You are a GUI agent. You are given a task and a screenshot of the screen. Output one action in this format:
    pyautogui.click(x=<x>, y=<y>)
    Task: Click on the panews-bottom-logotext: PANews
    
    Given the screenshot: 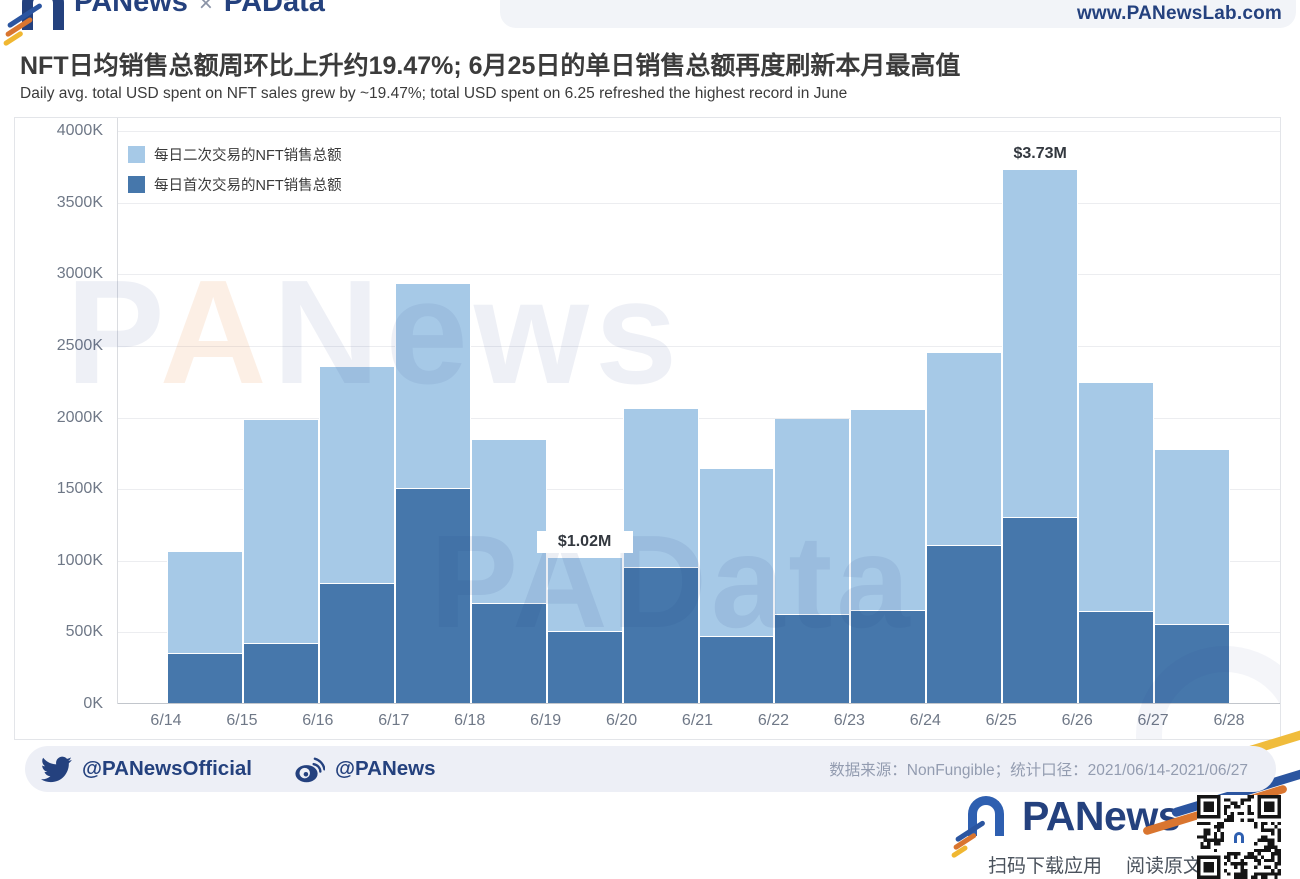 What is the action you would take?
    pyautogui.click(x=1101, y=816)
    